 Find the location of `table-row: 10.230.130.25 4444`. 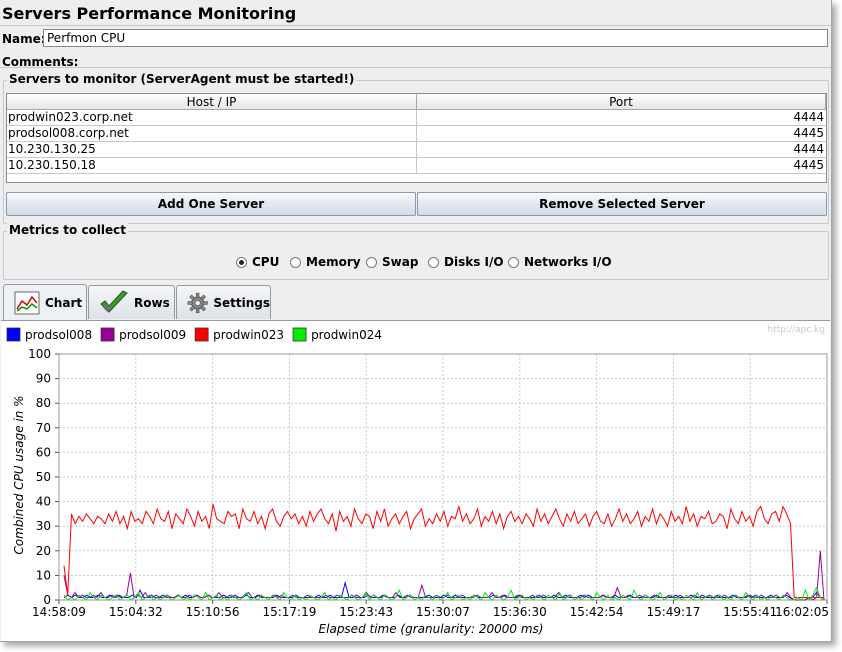

table-row: 10.230.130.25 4444 is located at coordinates (416, 150).